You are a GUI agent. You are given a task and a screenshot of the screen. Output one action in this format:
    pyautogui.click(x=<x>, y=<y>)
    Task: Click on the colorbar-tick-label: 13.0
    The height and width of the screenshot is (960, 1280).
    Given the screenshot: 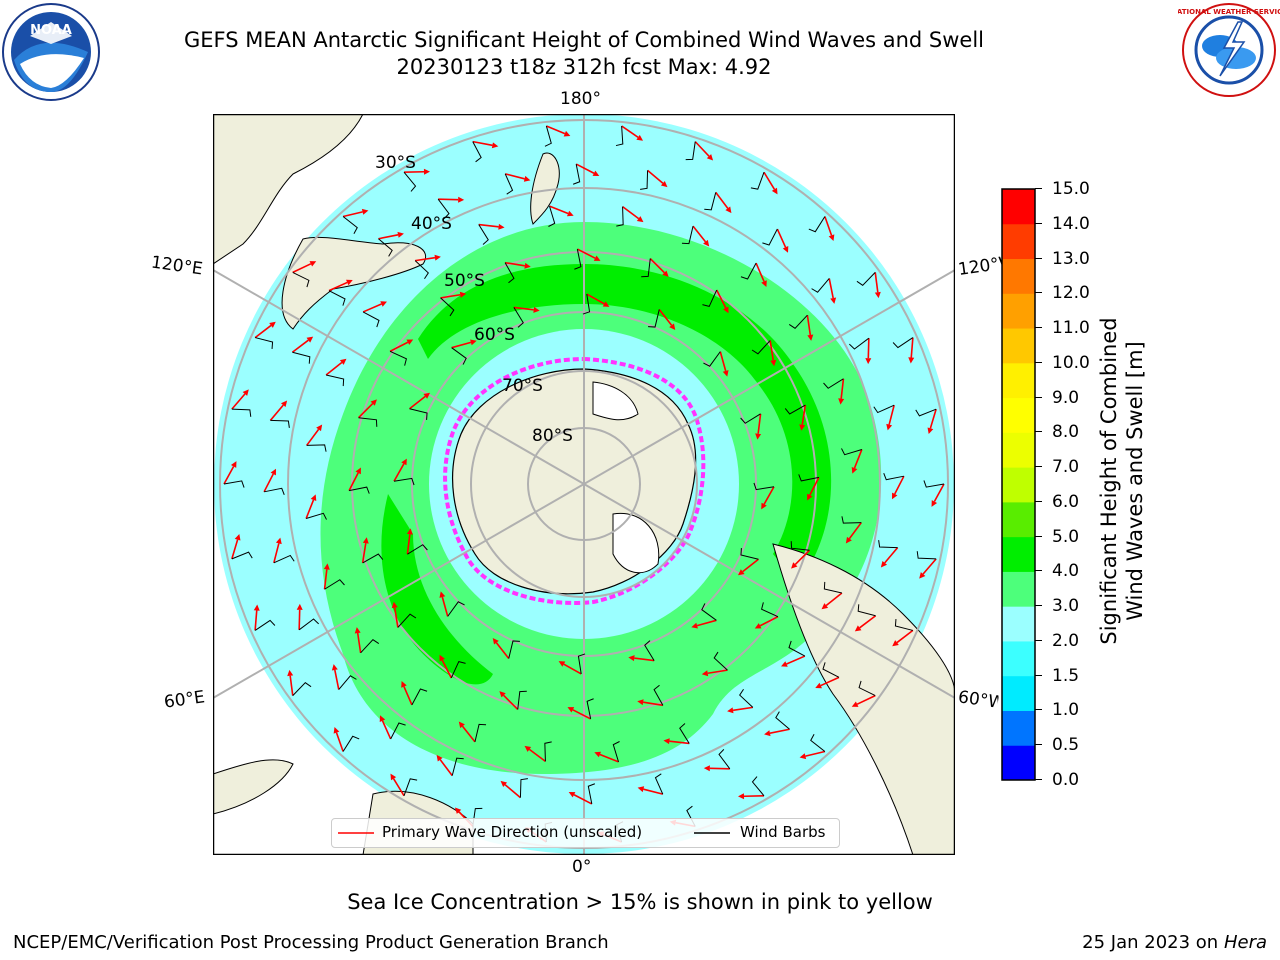 What is the action you would take?
    pyautogui.click(x=1071, y=258)
    